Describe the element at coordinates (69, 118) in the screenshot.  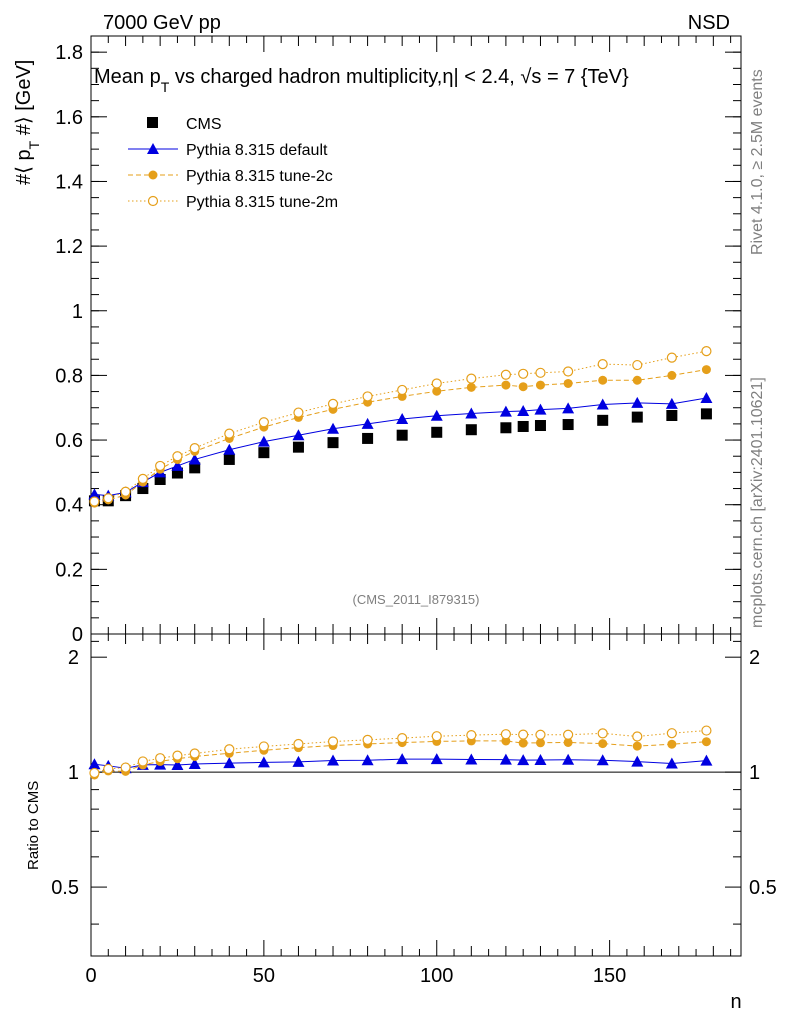
I see `main-ytick-label: 1.6` at that location.